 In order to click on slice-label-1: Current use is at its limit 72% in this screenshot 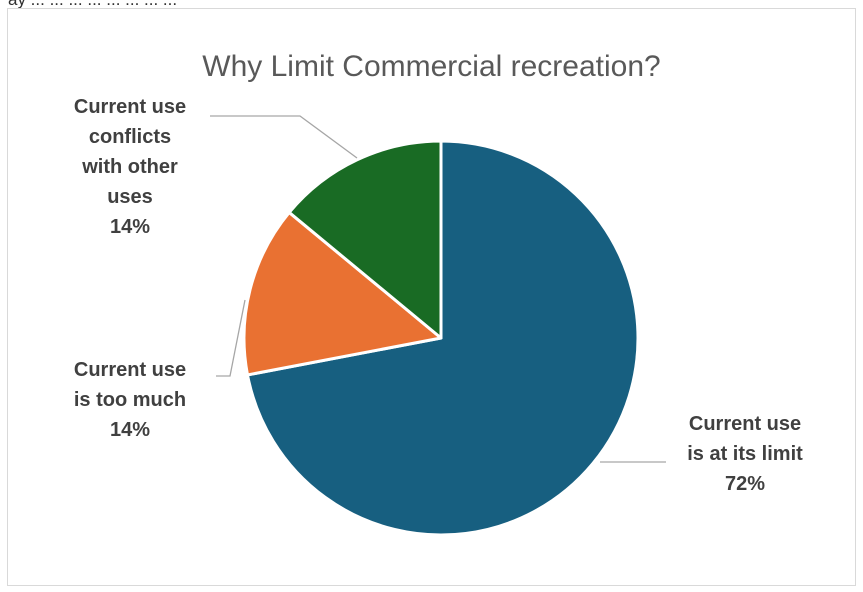, I will do `click(745, 454)`.